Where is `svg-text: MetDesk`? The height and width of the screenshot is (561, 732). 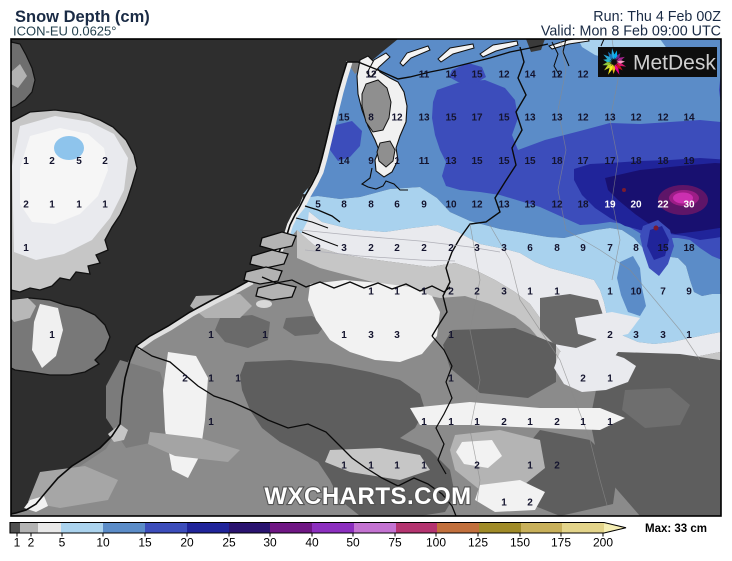 svg-text: MetDesk is located at coordinates (674, 63).